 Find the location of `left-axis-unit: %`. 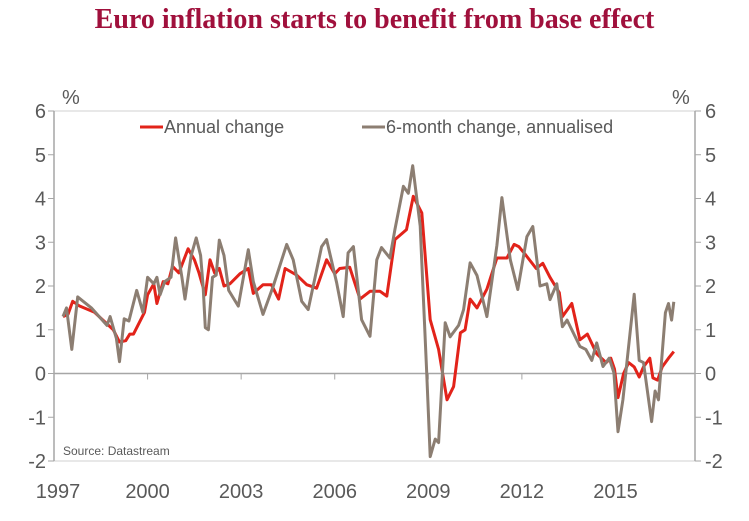

left-axis-unit: % is located at coordinates (71, 98).